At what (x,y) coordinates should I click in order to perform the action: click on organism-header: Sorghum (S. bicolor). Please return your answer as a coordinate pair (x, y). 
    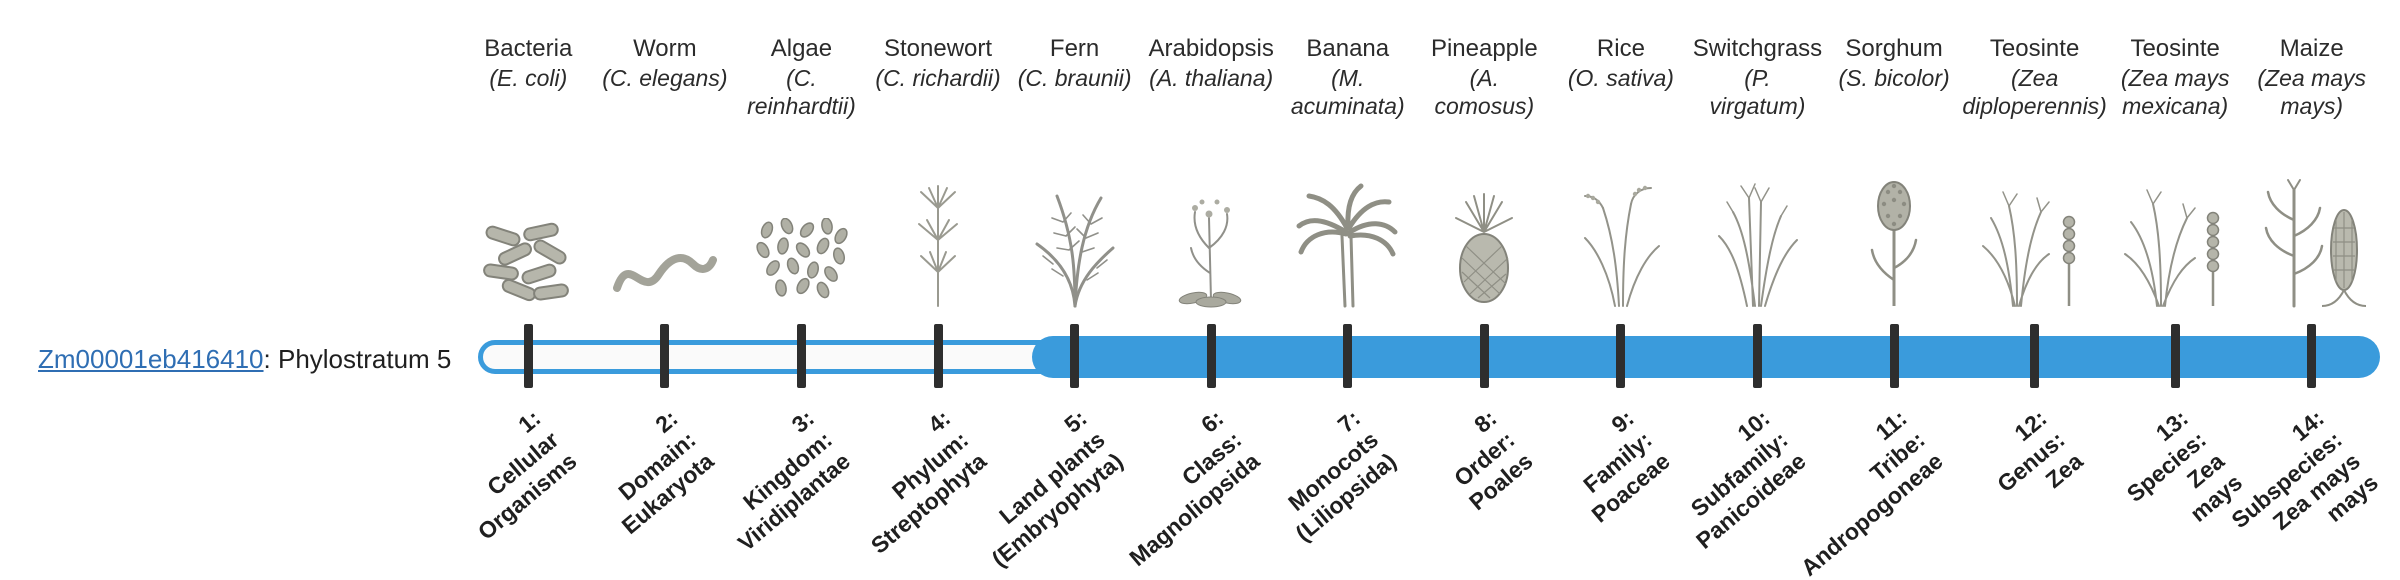
    Looking at the image, I should click on (1893, 65).